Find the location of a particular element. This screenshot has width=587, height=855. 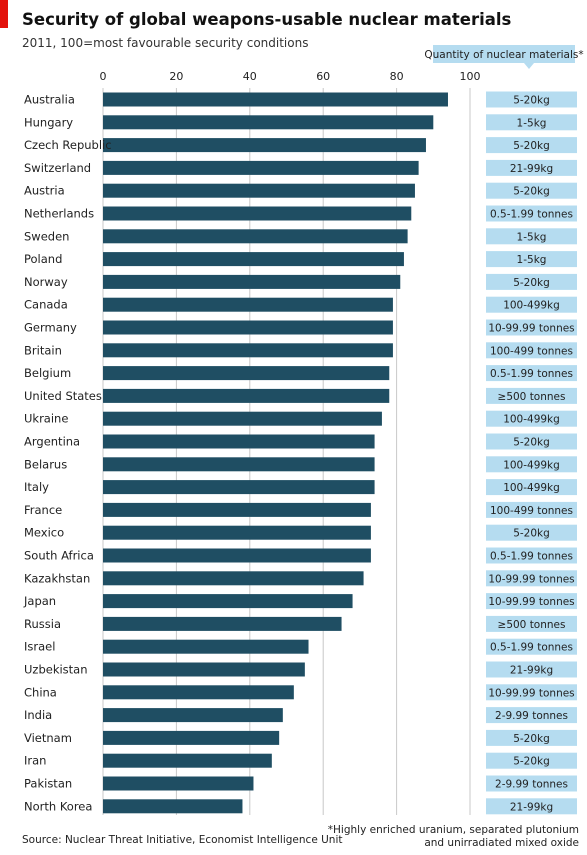

quantity-label-germany: 10-99.99 tonnes is located at coordinates (531, 329).